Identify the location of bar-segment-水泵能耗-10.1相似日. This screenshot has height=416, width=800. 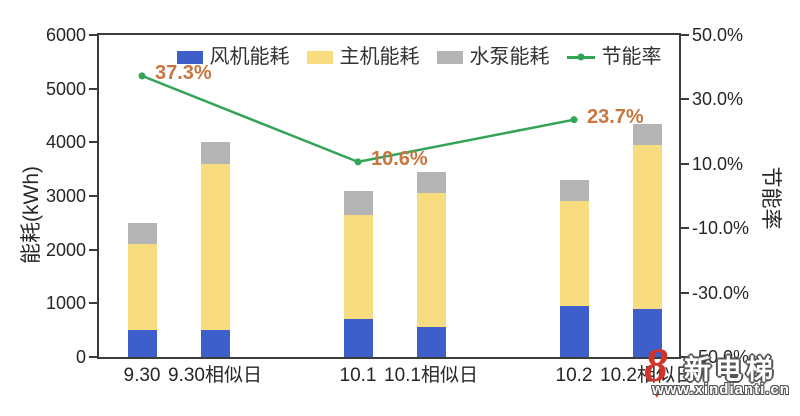
(431, 182).